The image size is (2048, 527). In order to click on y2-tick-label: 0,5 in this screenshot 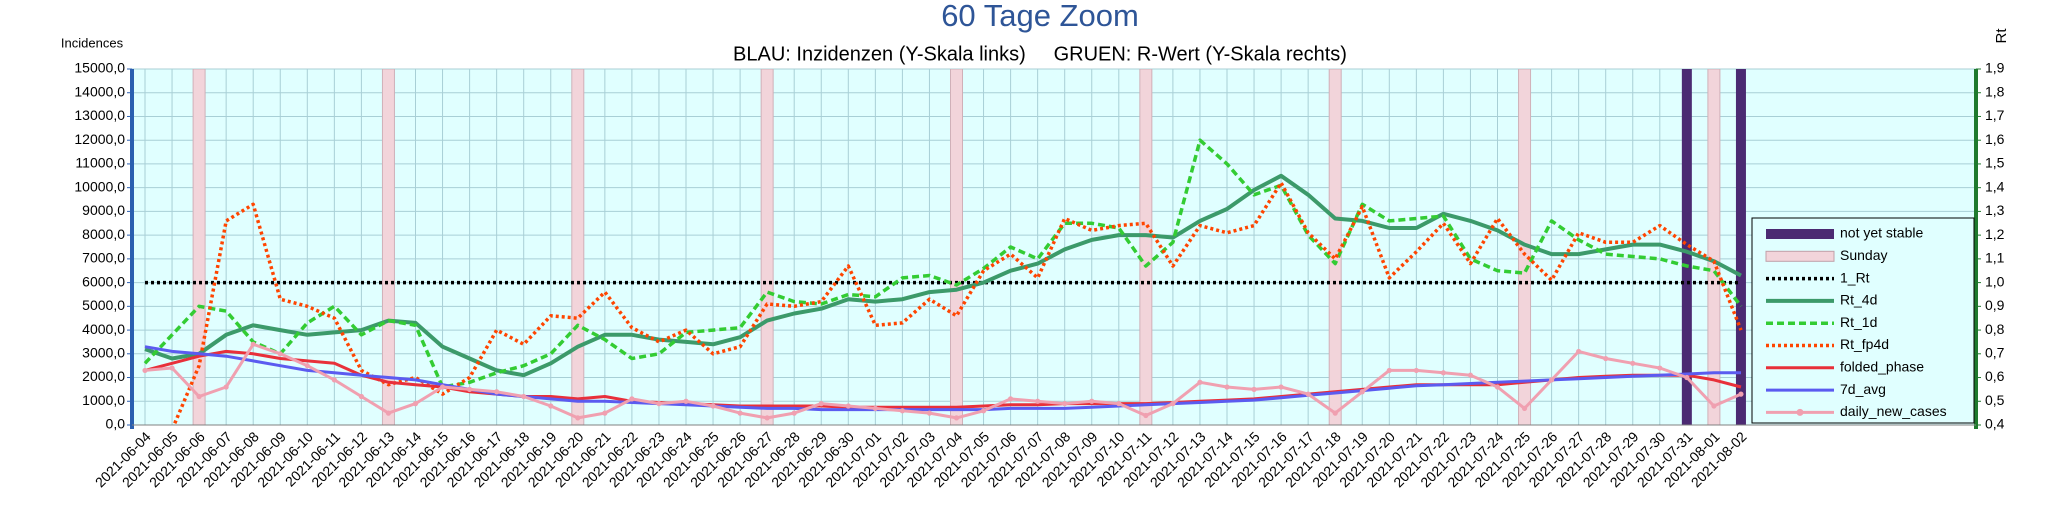, I will do `click(1995, 400)`.